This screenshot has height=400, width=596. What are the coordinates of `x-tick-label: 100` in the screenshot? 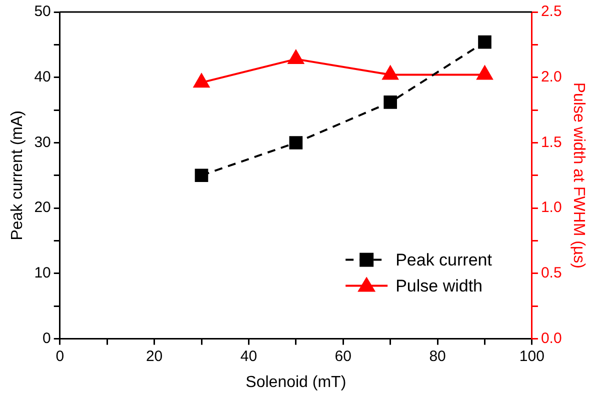 It's located at (531, 356).